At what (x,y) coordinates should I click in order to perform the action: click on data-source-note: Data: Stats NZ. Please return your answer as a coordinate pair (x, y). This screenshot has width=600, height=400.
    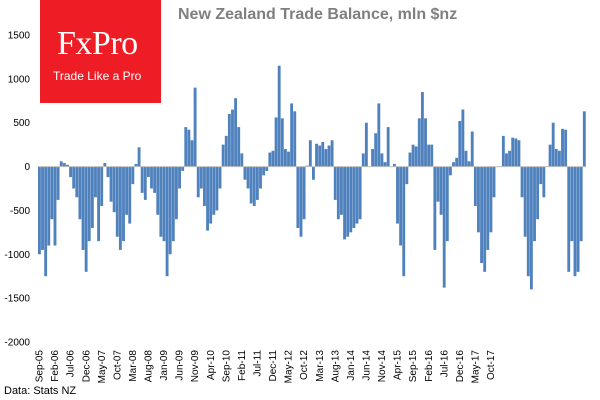
    Looking at the image, I should click on (40, 391).